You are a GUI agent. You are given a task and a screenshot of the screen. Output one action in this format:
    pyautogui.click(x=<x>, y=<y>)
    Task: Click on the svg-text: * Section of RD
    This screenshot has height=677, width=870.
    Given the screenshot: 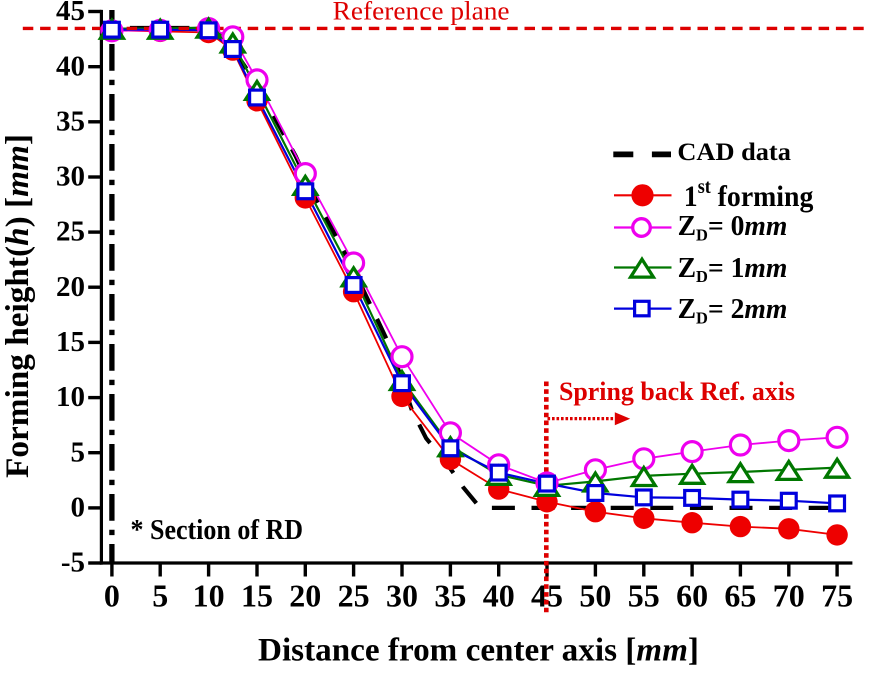 What is the action you would take?
    pyautogui.click(x=217, y=530)
    